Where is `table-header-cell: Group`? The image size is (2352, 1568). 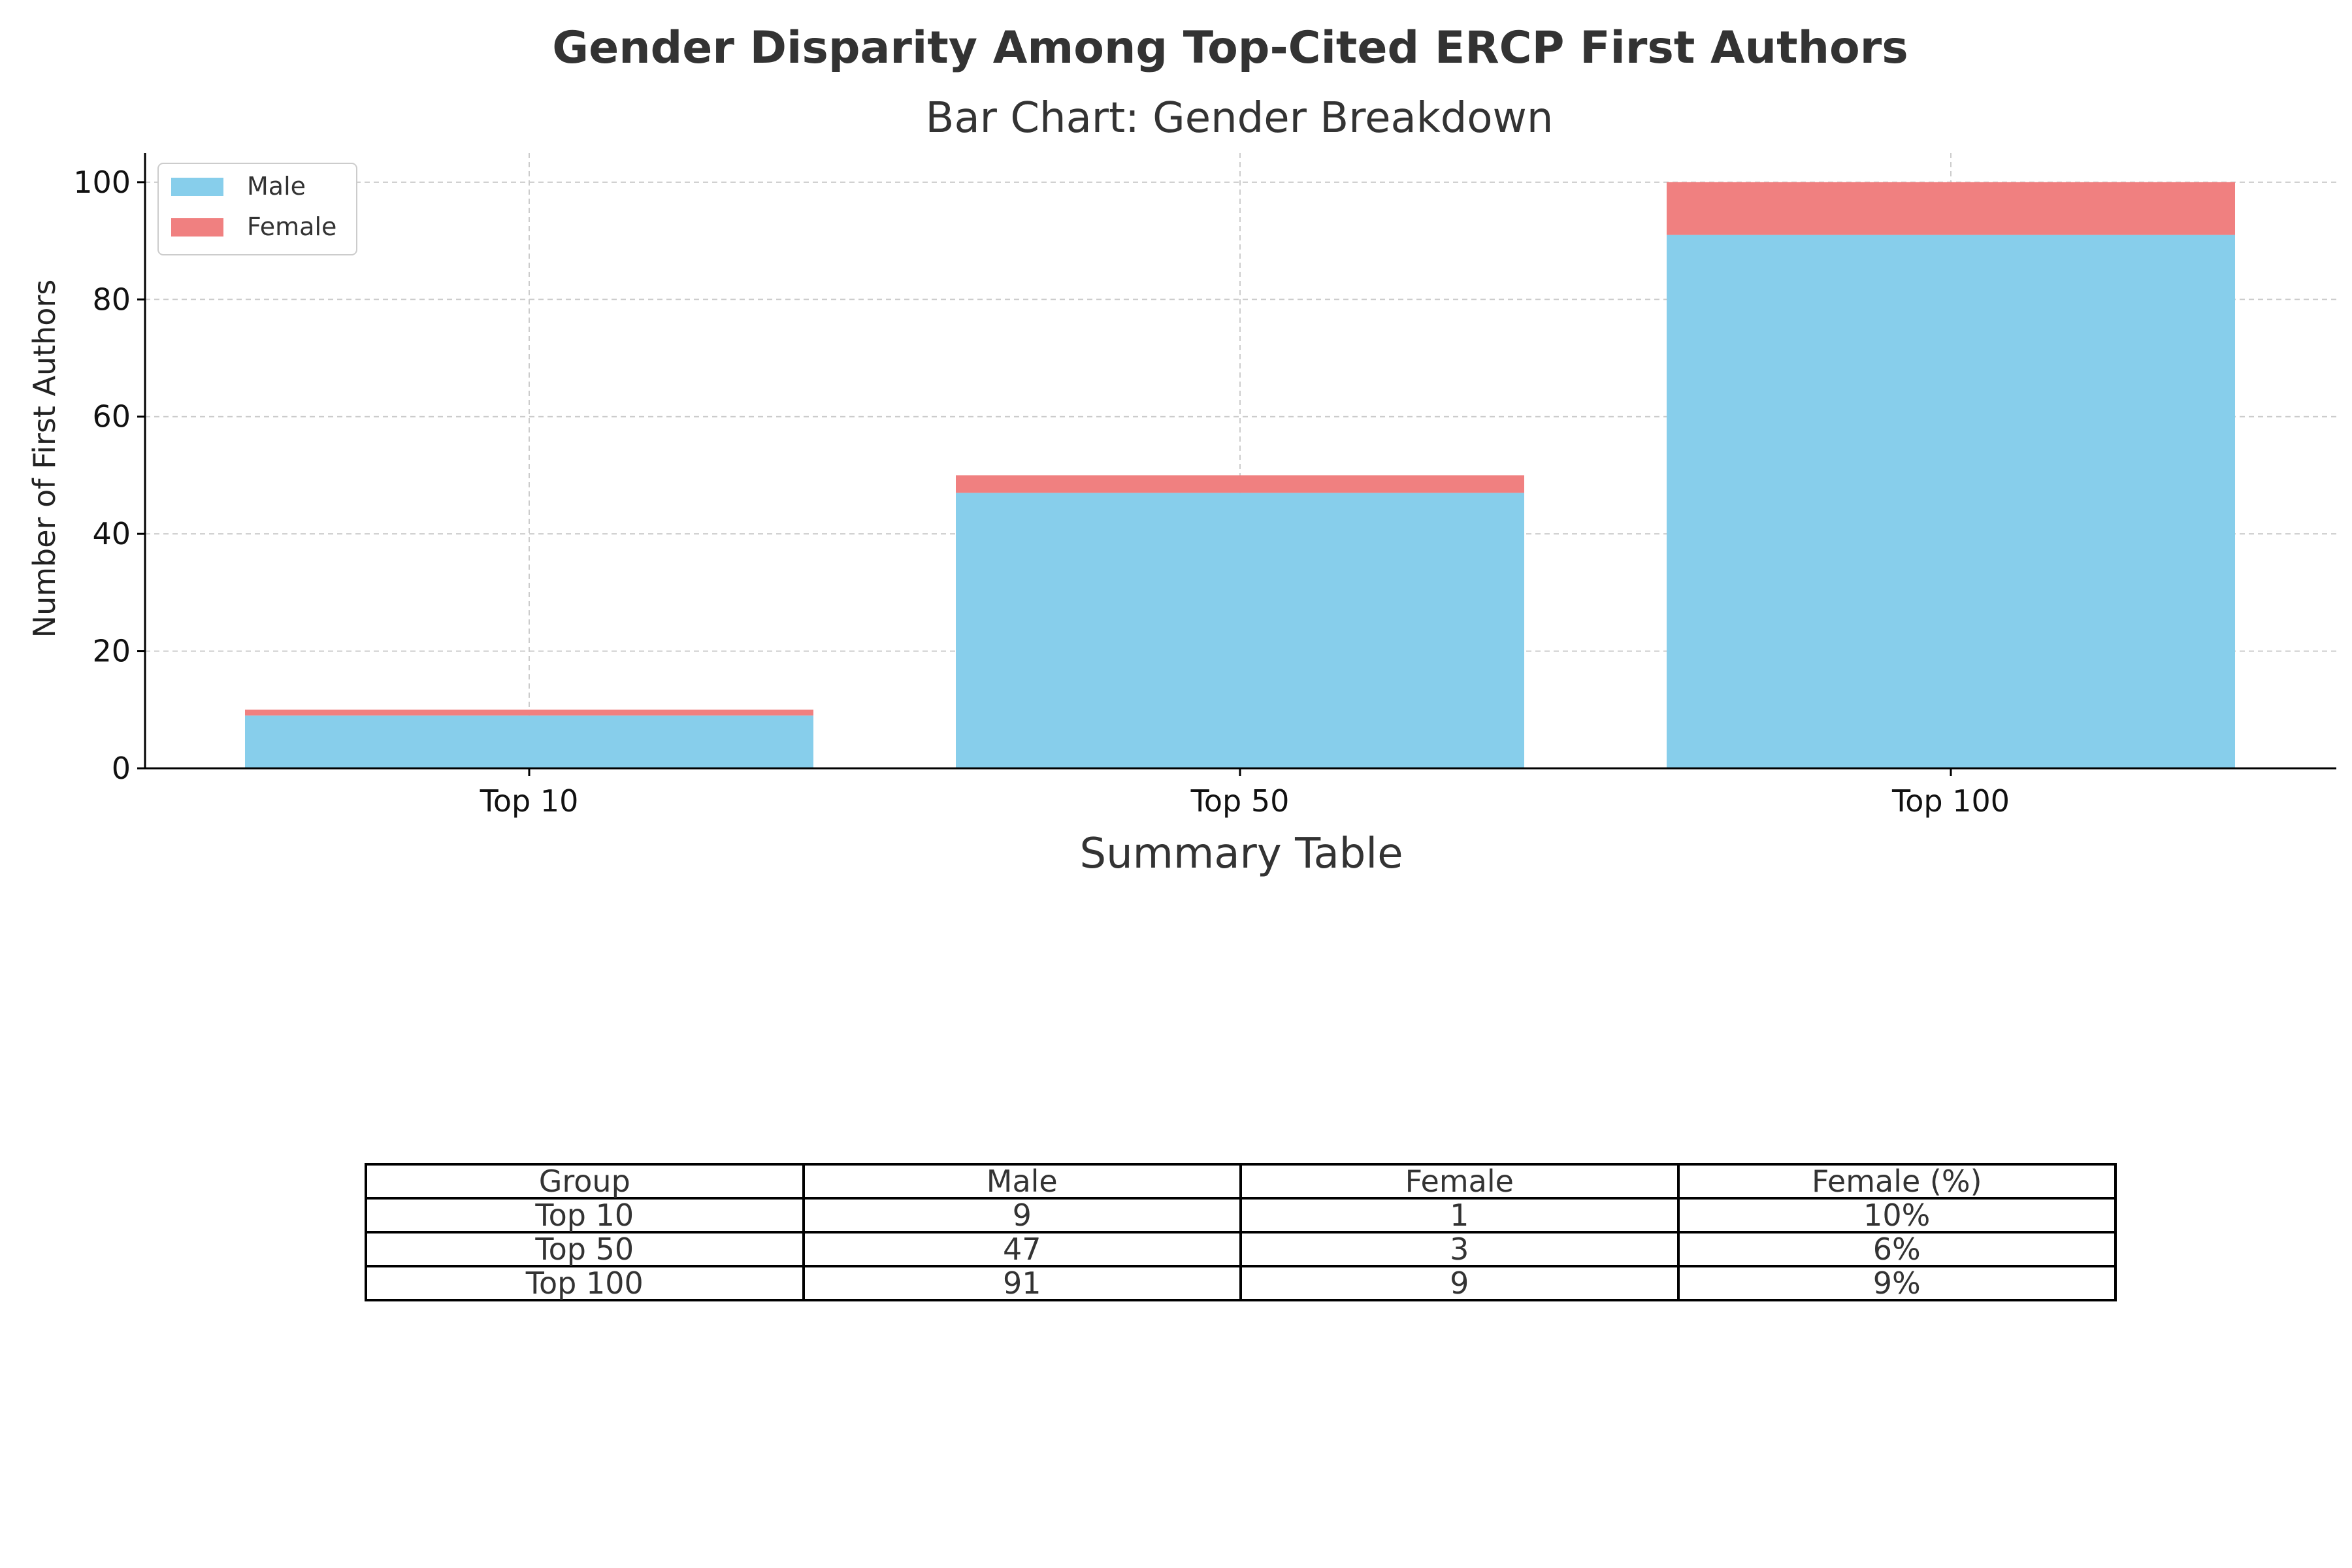 table-header-cell: Group is located at coordinates (585, 1181).